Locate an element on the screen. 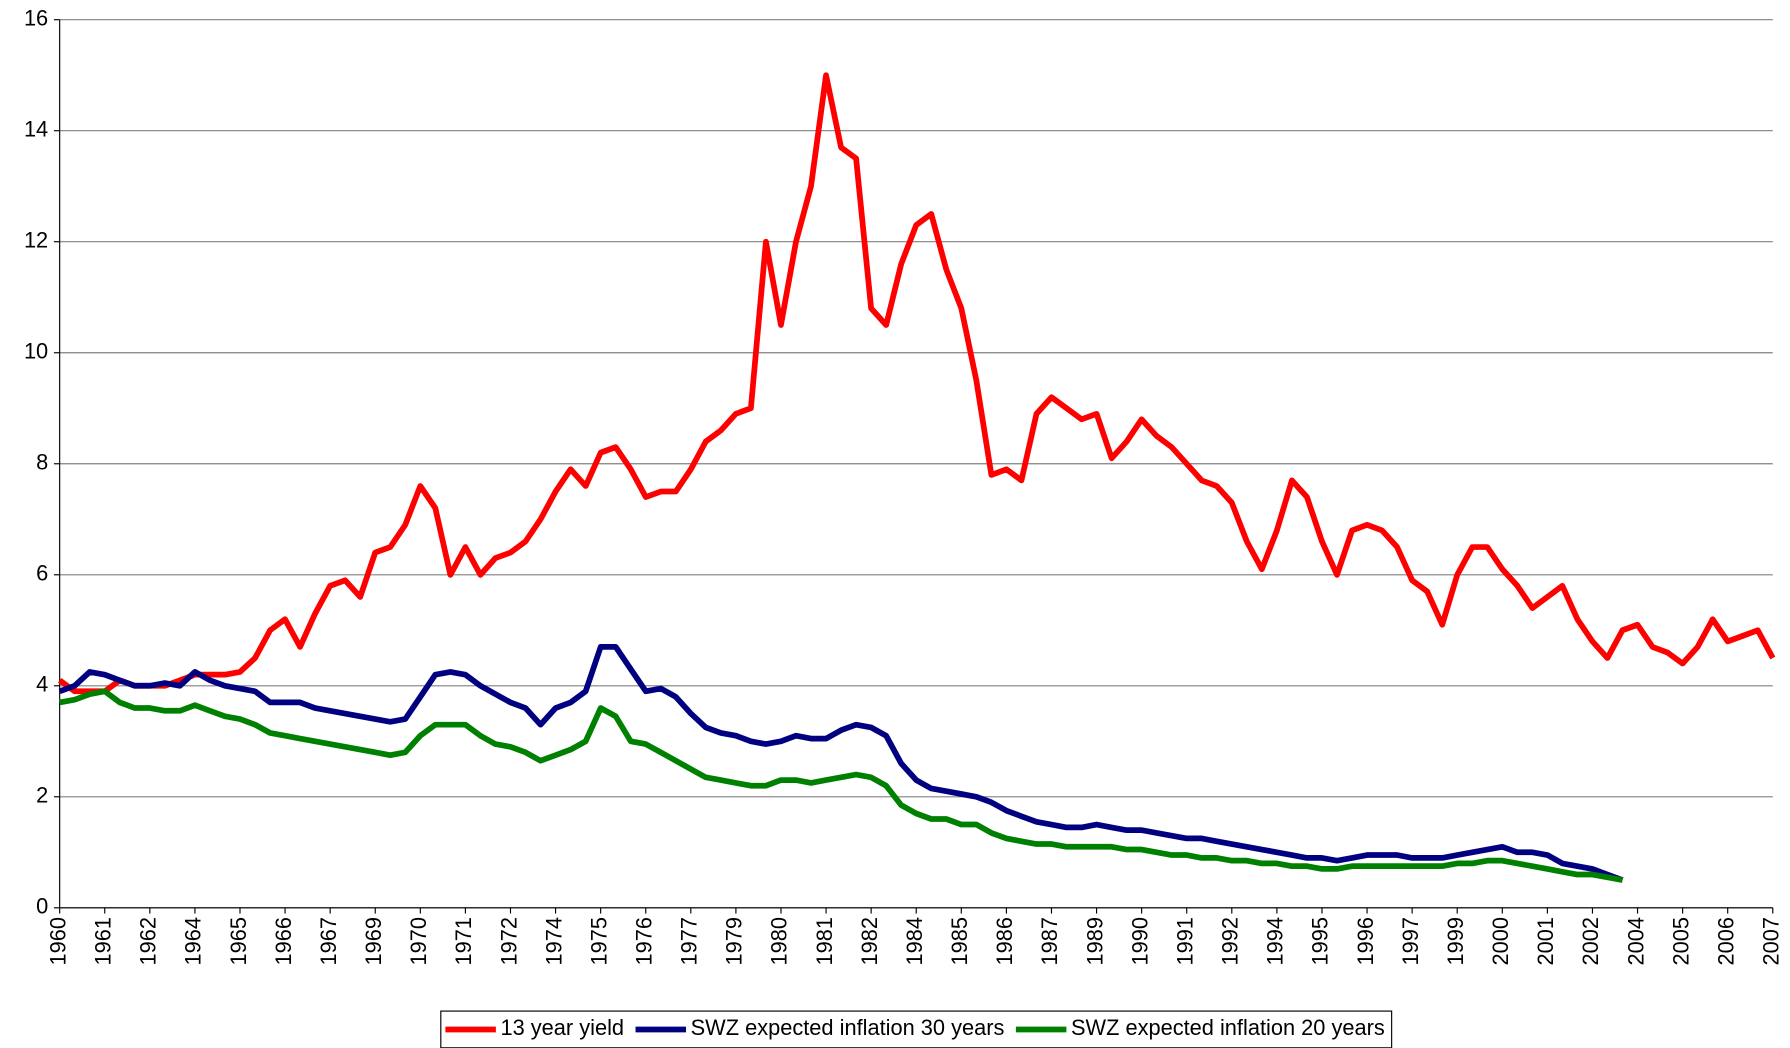 The height and width of the screenshot is (1048, 1790). x-tick-label: 1984 is located at coordinates (914, 941).